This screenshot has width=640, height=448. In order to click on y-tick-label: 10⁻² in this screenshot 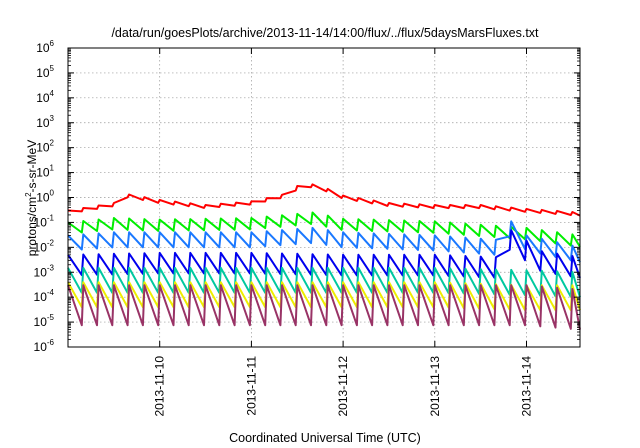, I will do `click(44, 246)`.